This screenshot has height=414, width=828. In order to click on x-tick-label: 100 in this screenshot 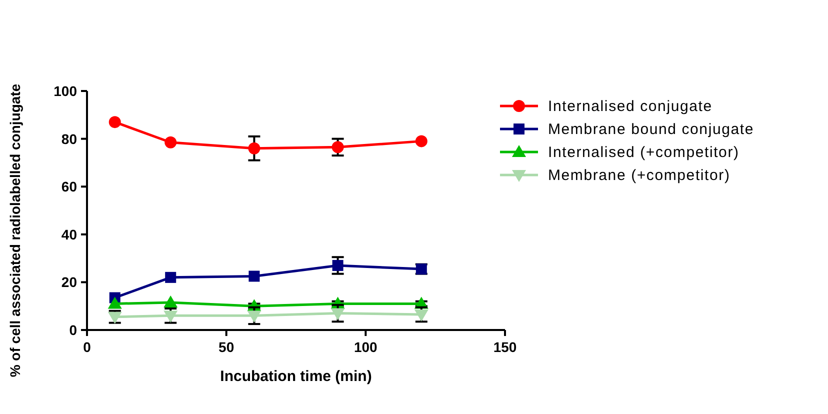, I will do `click(366, 347)`.